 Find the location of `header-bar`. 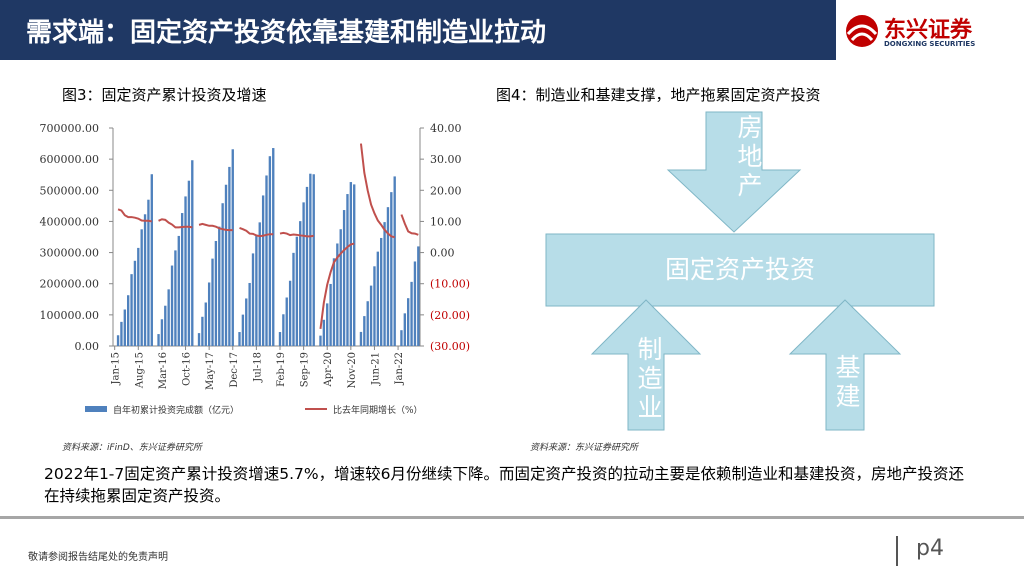

header-bar is located at coordinates (418, 30).